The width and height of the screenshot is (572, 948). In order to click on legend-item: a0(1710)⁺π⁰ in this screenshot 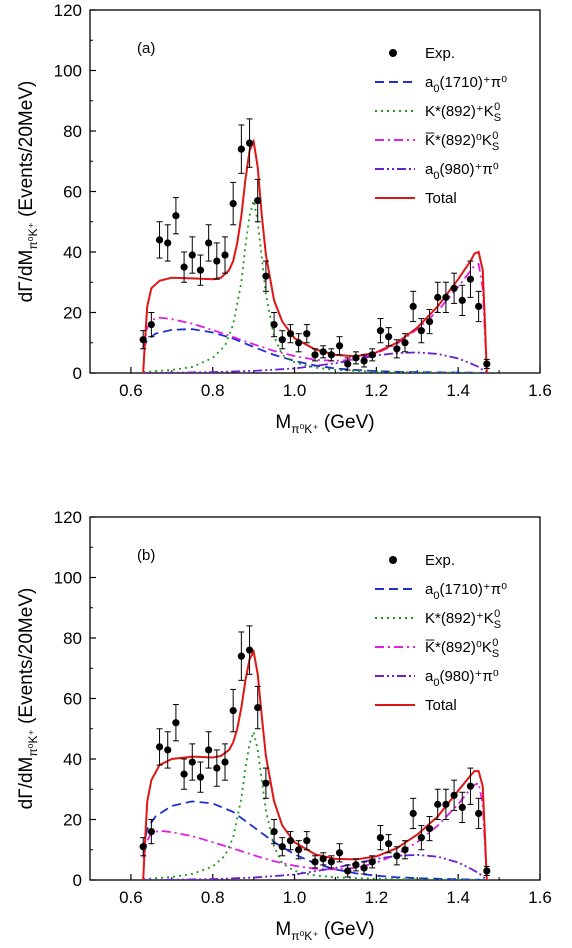, I will do `click(441, 84)`.